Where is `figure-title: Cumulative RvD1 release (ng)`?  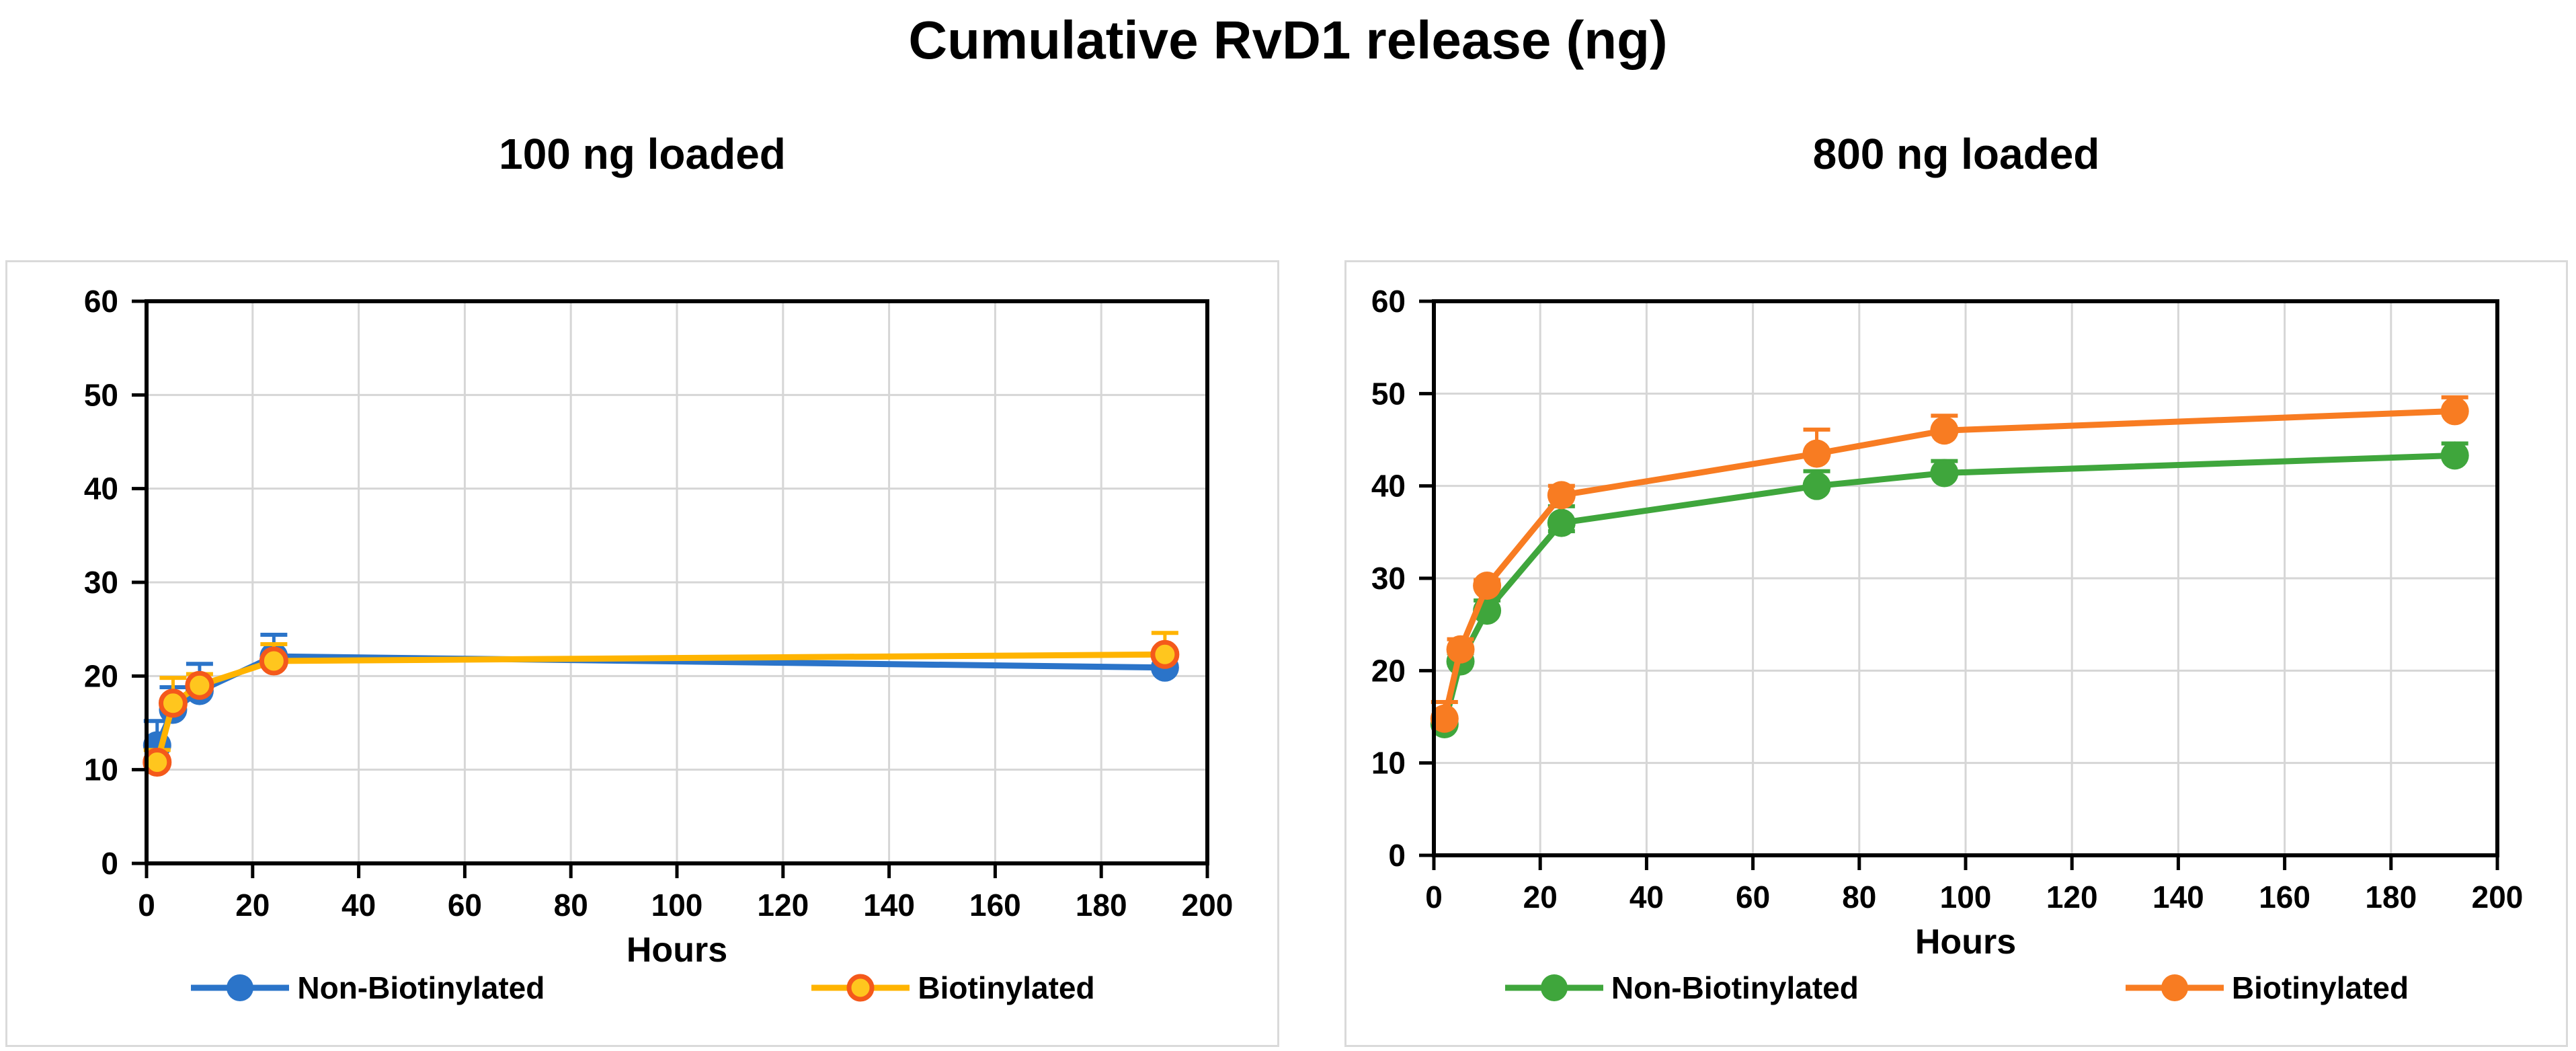 figure-title: Cumulative RvD1 release (ng) is located at coordinates (1288, 40).